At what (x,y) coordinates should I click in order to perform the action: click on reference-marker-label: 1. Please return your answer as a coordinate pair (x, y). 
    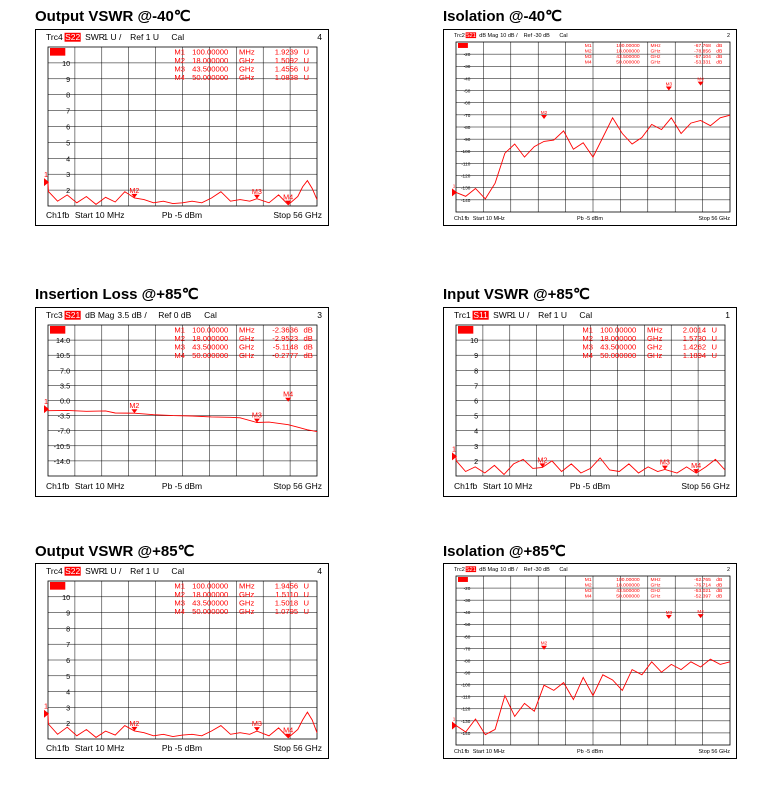
    Looking at the image, I should click on (454, 719).